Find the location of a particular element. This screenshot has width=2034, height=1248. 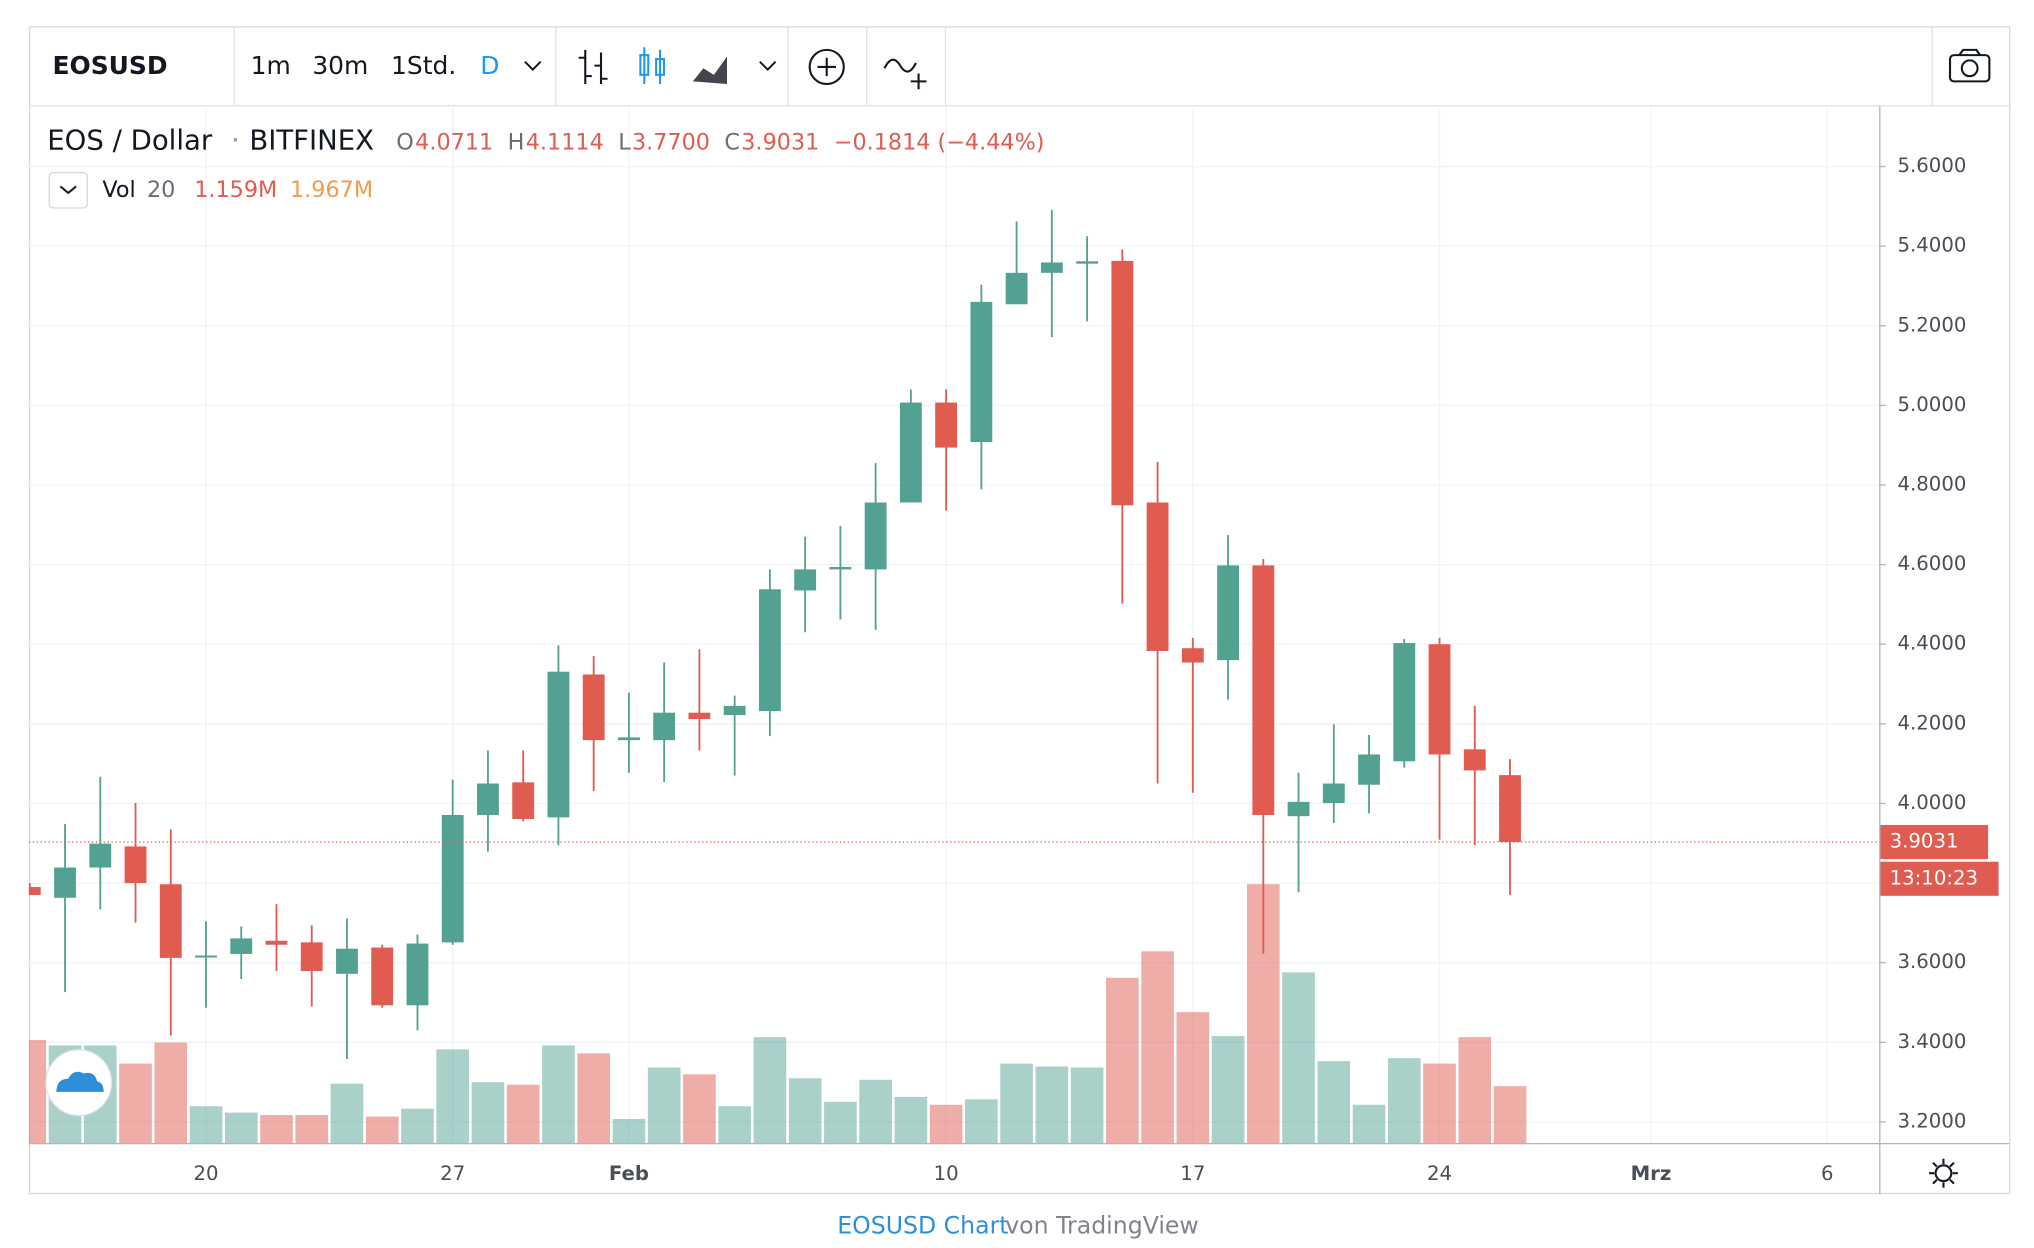

interval: 1Std. is located at coordinates (423, 65).